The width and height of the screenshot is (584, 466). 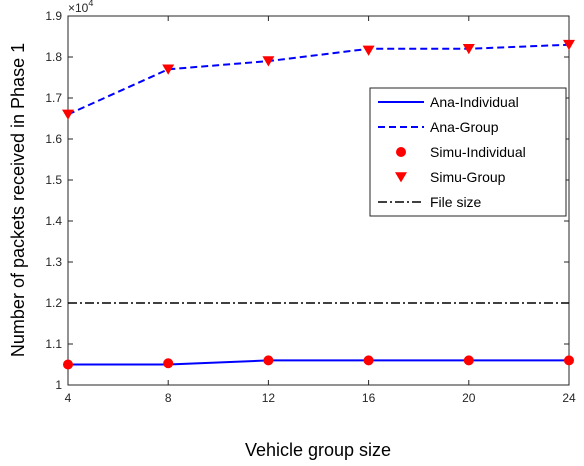 I want to click on legend-label-ana-individual: Ana-Individual, so click(x=474, y=102).